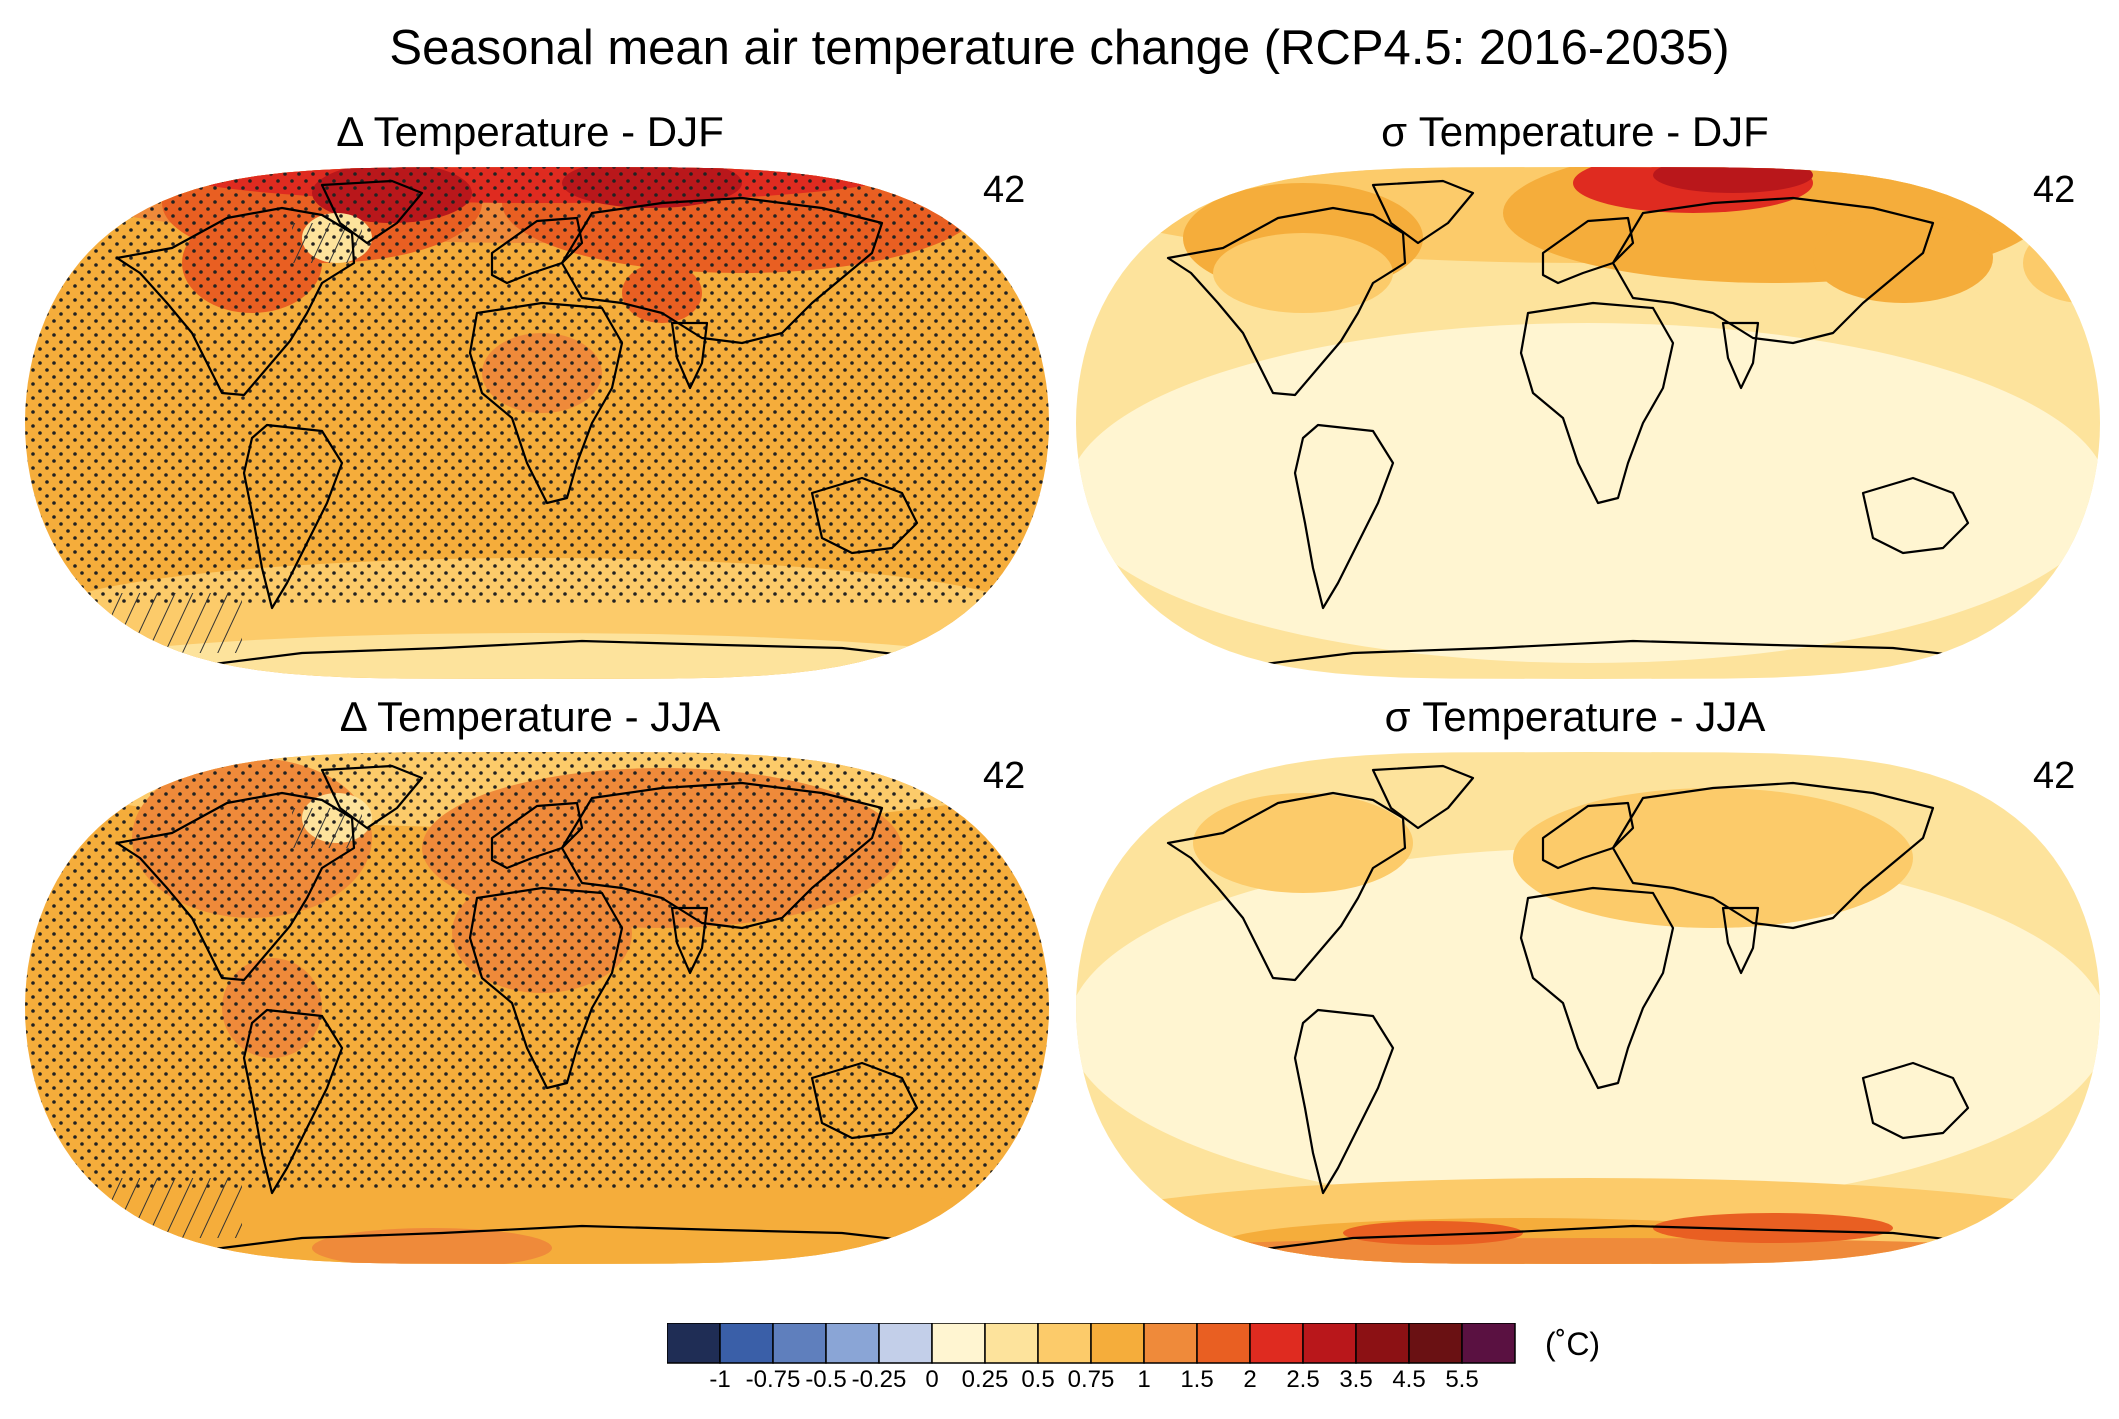  What do you see at coordinates (1196, 1377) in the screenshot?
I see `colorbar-tick-label: 1.5` at bounding box center [1196, 1377].